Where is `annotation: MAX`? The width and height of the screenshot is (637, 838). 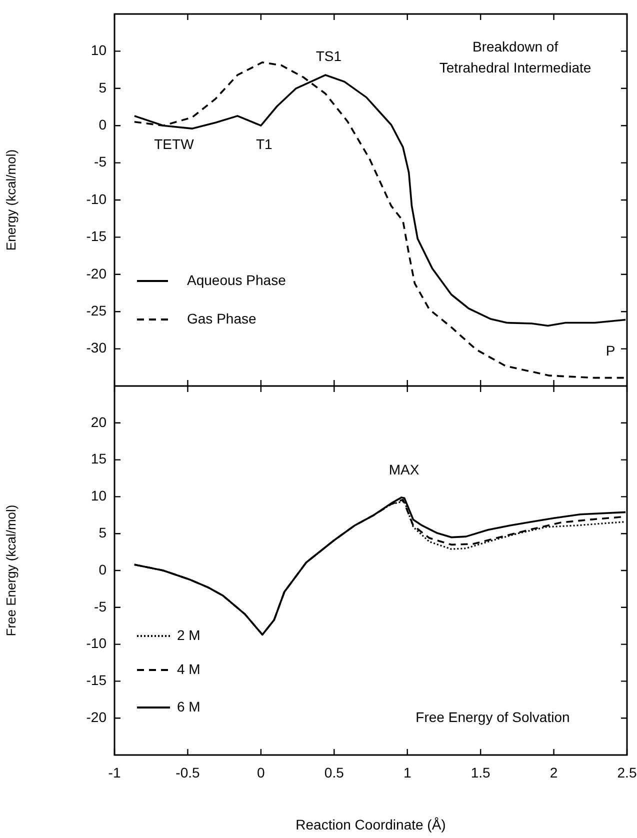 annotation: MAX is located at coordinates (404, 470).